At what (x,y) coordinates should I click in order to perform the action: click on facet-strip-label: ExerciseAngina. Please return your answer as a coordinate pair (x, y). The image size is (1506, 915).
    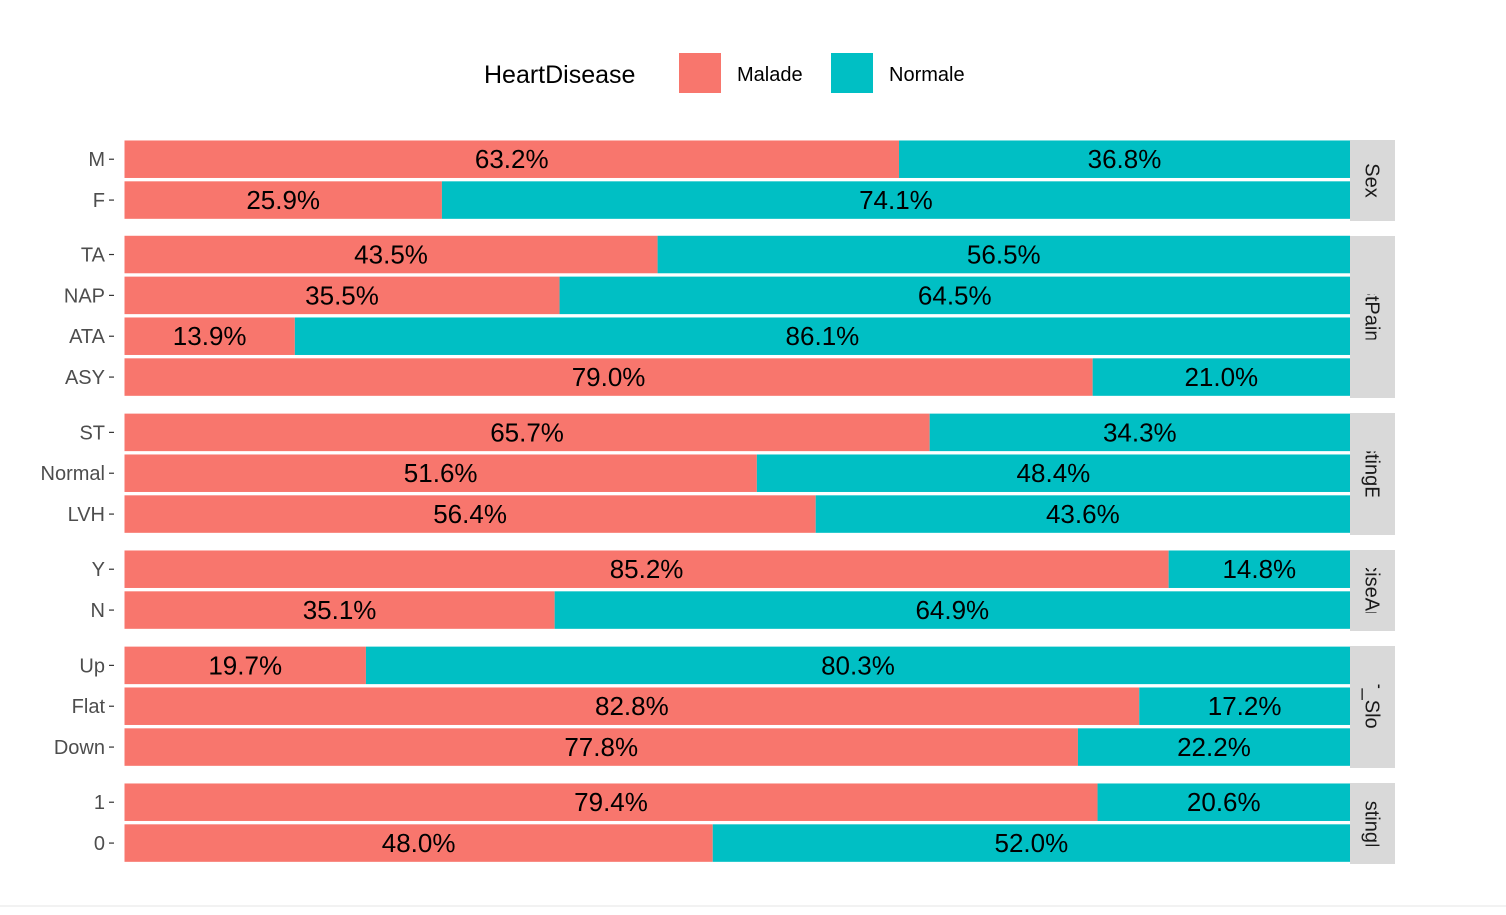
    Looking at the image, I should click on (1372, 591).